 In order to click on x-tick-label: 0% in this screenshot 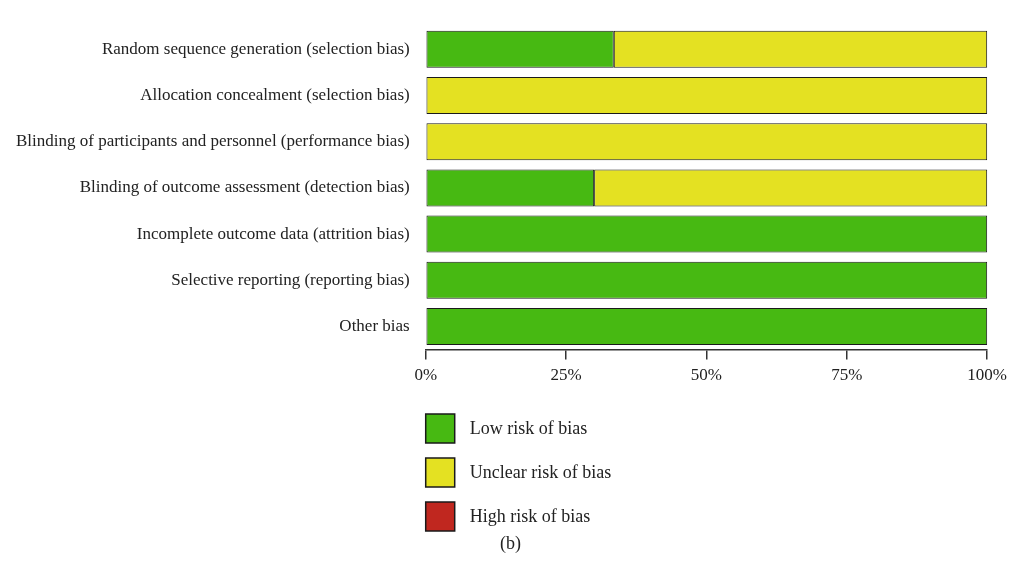, I will do `click(426, 375)`.